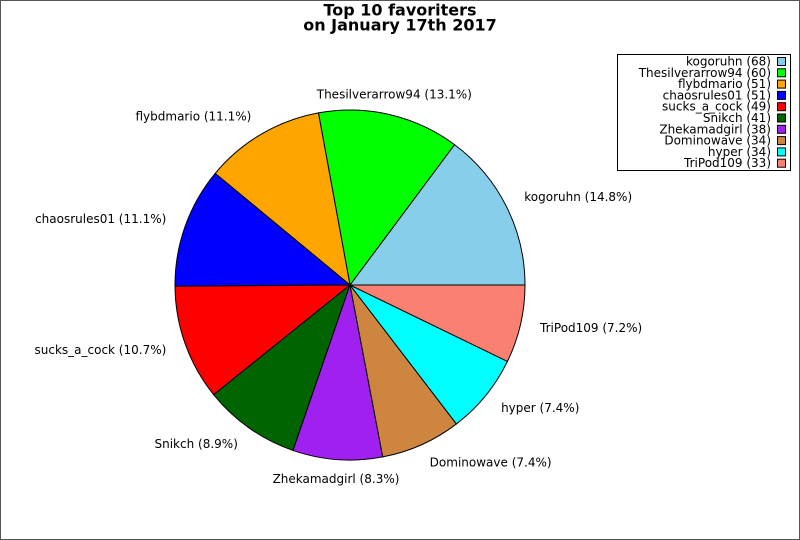  Describe the element at coordinates (590, 328) in the screenshot. I see `slice-label: TriPod109 (7.2%)` at that location.